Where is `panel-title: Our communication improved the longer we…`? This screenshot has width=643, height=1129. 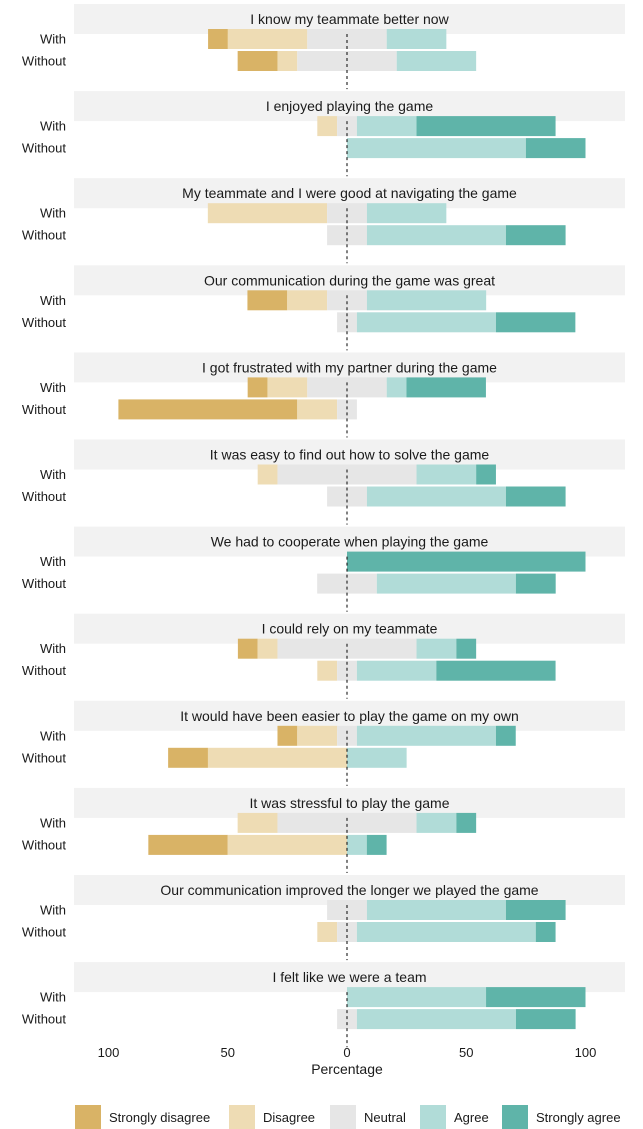
panel-title: Our communication improved the longer we… is located at coordinates (349, 890).